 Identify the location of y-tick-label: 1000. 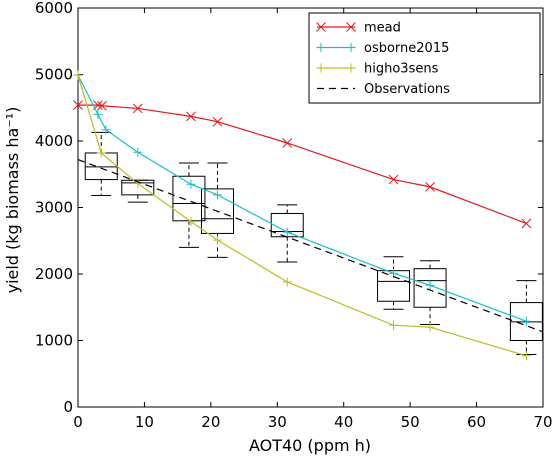
(54, 341).